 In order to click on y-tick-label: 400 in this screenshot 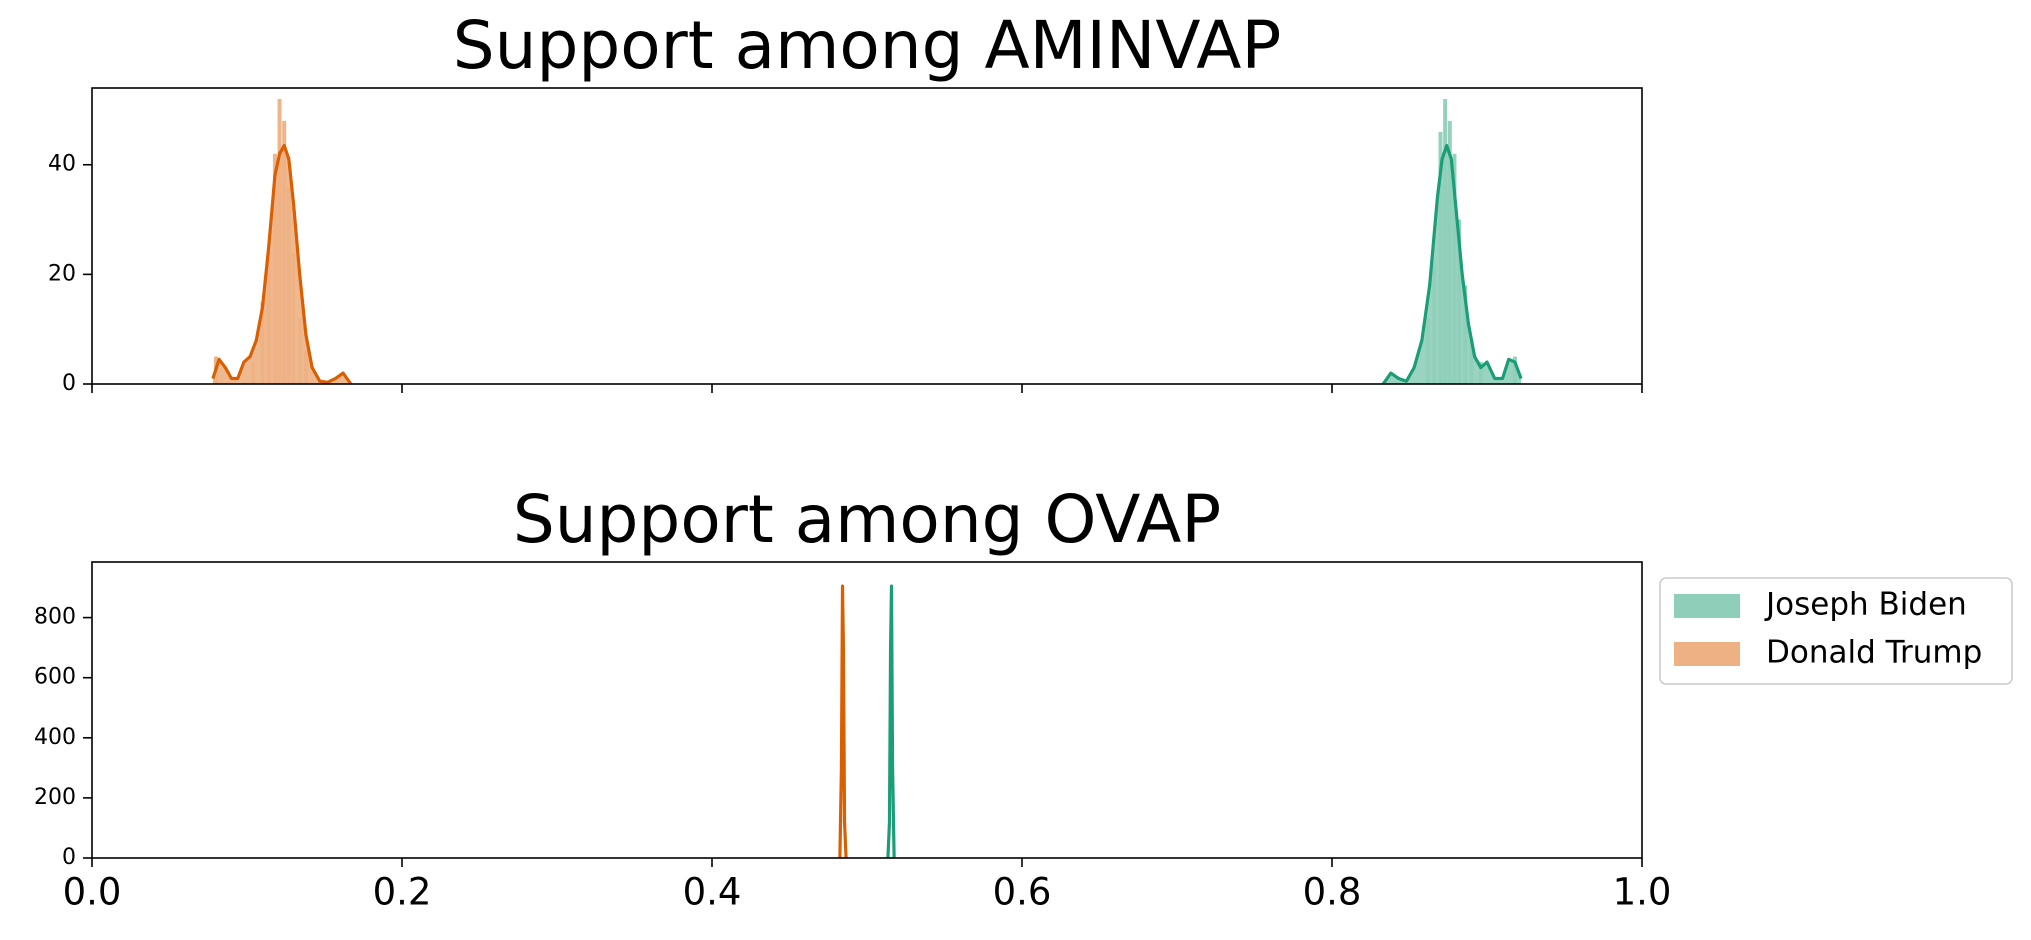, I will do `click(55, 737)`.